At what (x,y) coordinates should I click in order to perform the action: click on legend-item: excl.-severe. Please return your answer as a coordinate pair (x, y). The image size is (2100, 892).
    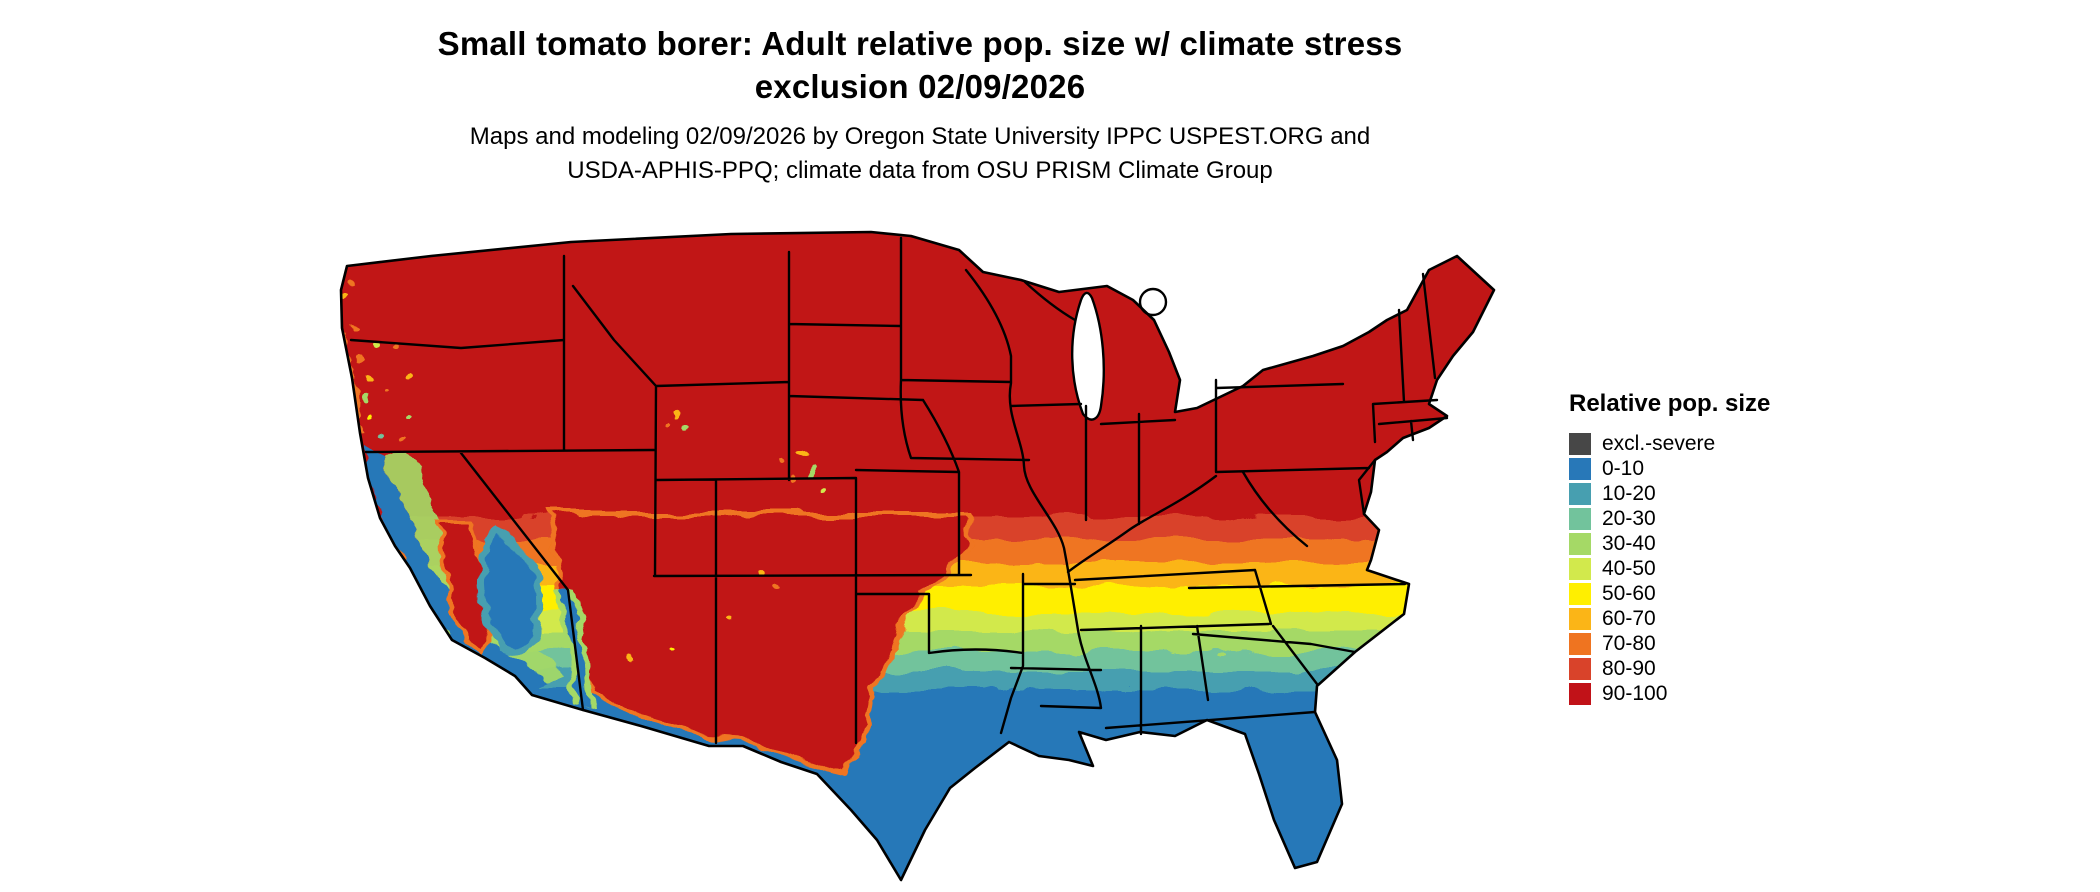
    Looking at the image, I should click on (1669, 443).